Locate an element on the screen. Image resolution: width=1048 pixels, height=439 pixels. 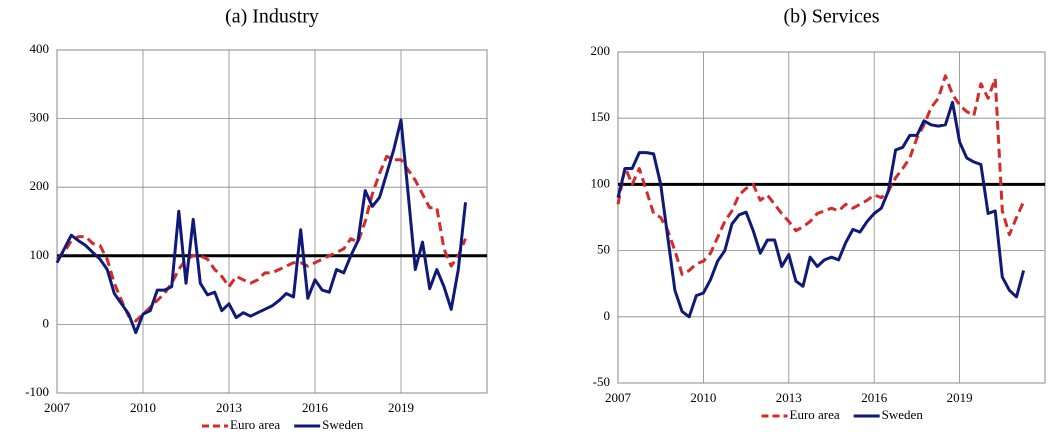
y-tick-label: 300 is located at coordinates (40, 117).